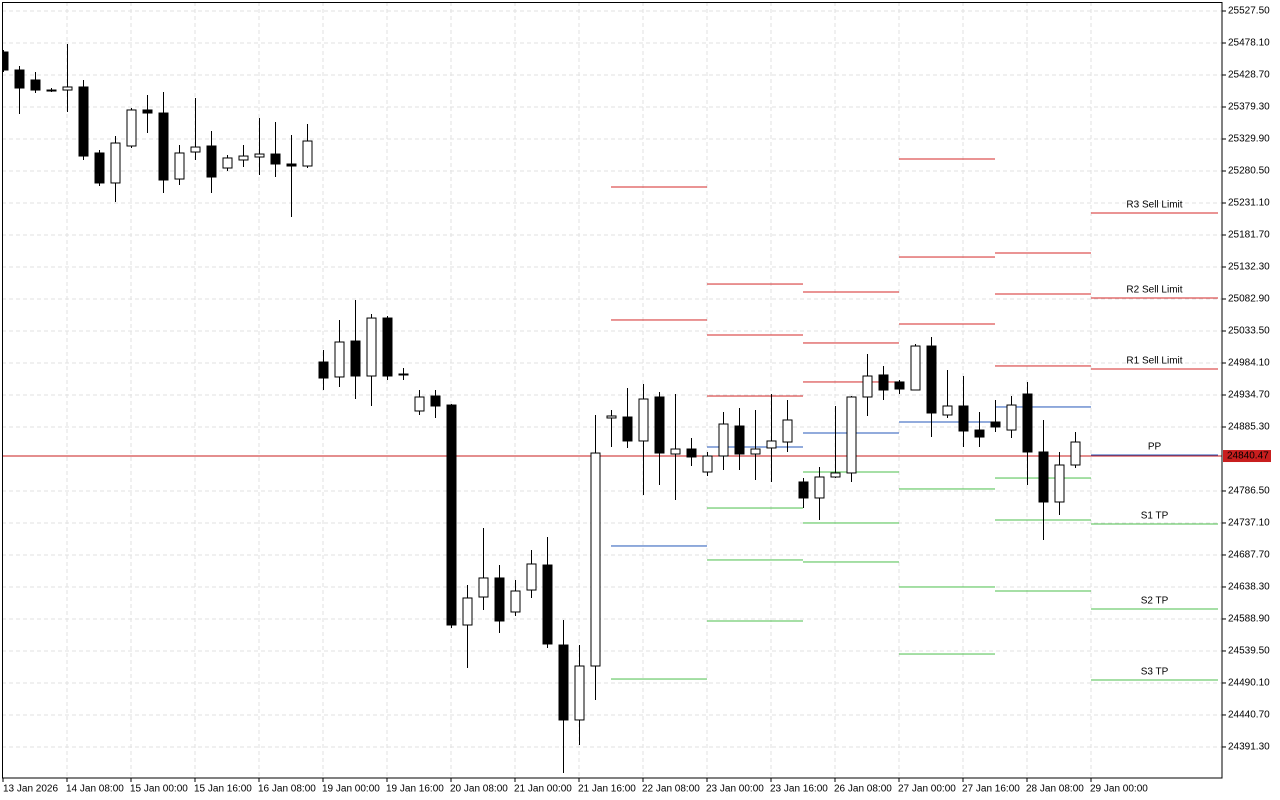 The image size is (1280, 800). I want to click on y-tick-label: 24687.70, so click(1249, 555).